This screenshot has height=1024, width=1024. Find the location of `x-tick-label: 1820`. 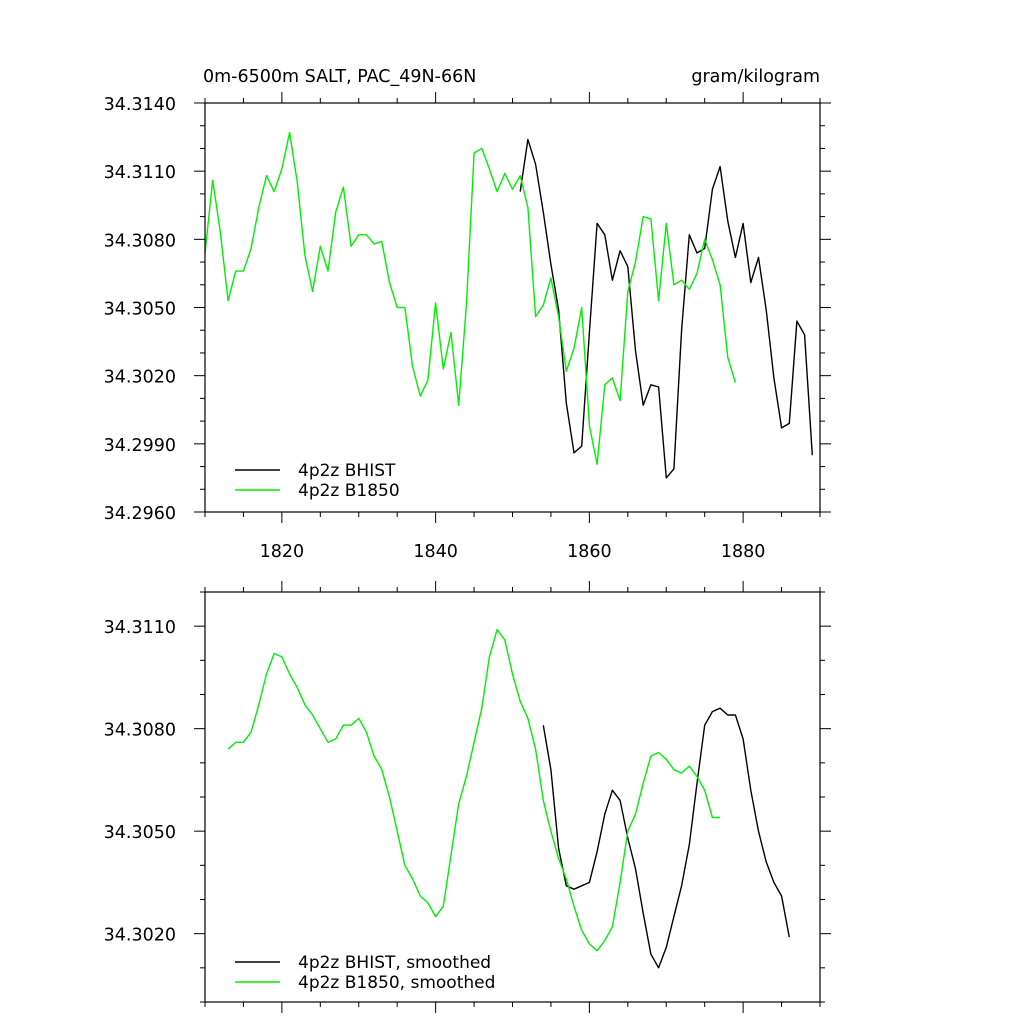

x-tick-label: 1820 is located at coordinates (282, 552).